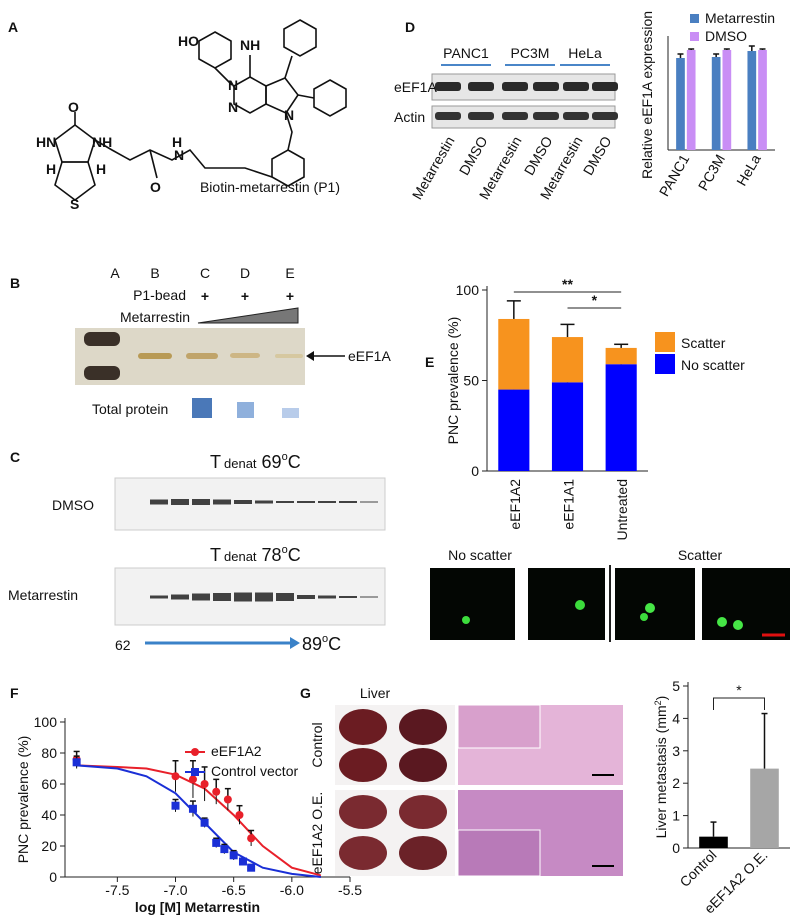 This screenshot has height=921, width=800. Describe the element at coordinates (661, 698) in the screenshot. I see `y-axis-label-part: )` at that location.